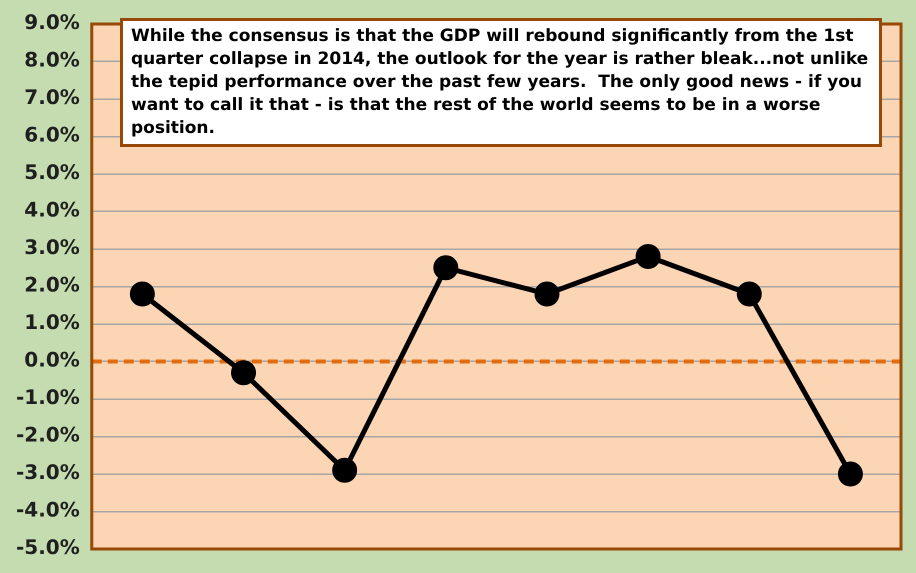  What do you see at coordinates (52, 322) in the screenshot?
I see `y-tick-label: 1.0%` at bounding box center [52, 322].